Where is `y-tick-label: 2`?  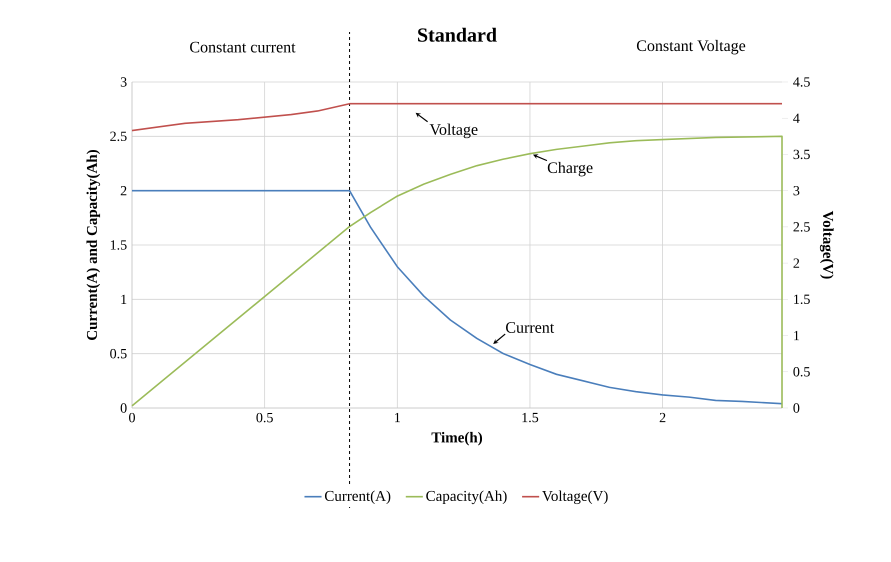
y-tick-label: 2 is located at coordinates (123, 191).